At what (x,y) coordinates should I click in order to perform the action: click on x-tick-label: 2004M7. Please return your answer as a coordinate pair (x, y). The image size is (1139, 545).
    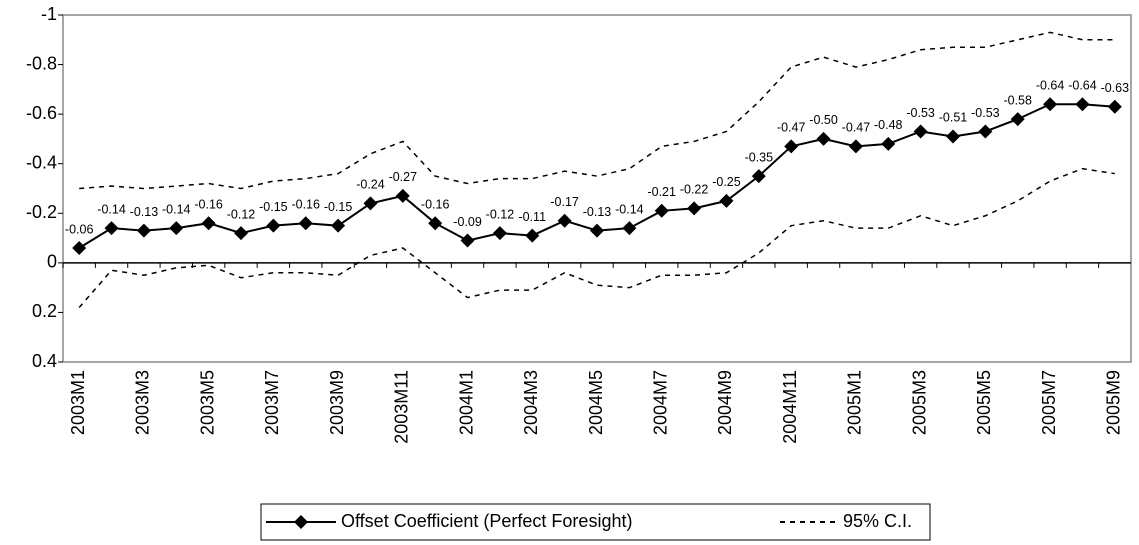
    Looking at the image, I should click on (660, 402).